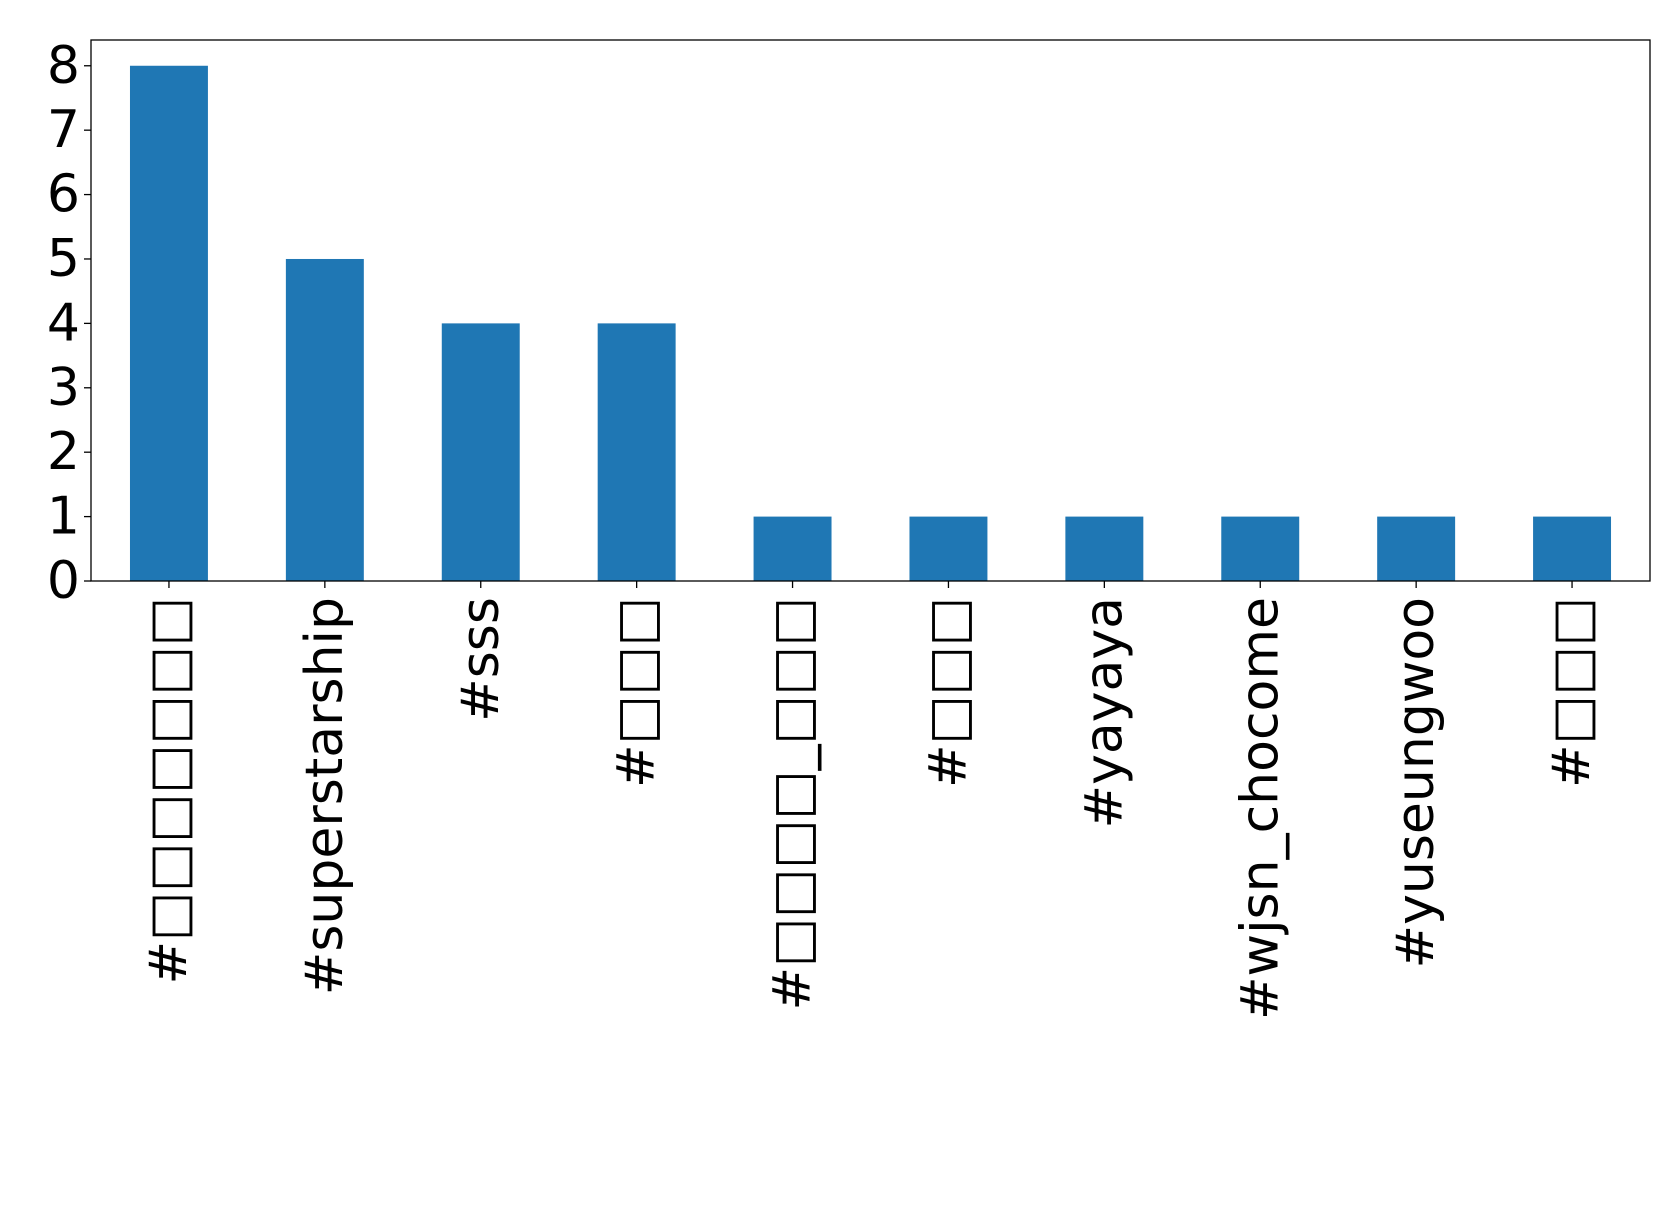  Describe the element at coordinates (793, 804) in the screenshot. I see `x-tick-label-4: #□□□□_□□□` at that location.